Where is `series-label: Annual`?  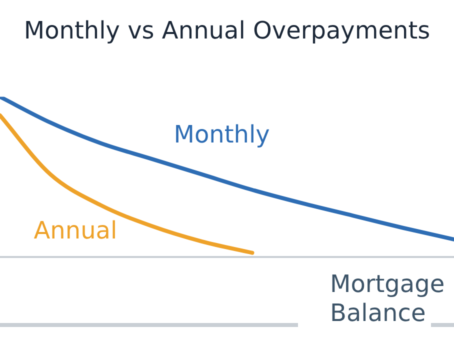 series-label: Annual is located at coordinates (76, 230).